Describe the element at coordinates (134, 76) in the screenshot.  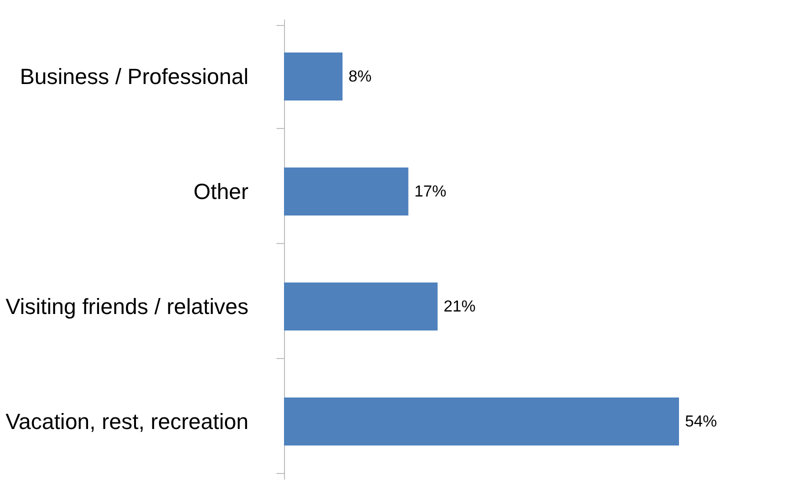
I see `y-tick-label: Business / Professional` at that location.